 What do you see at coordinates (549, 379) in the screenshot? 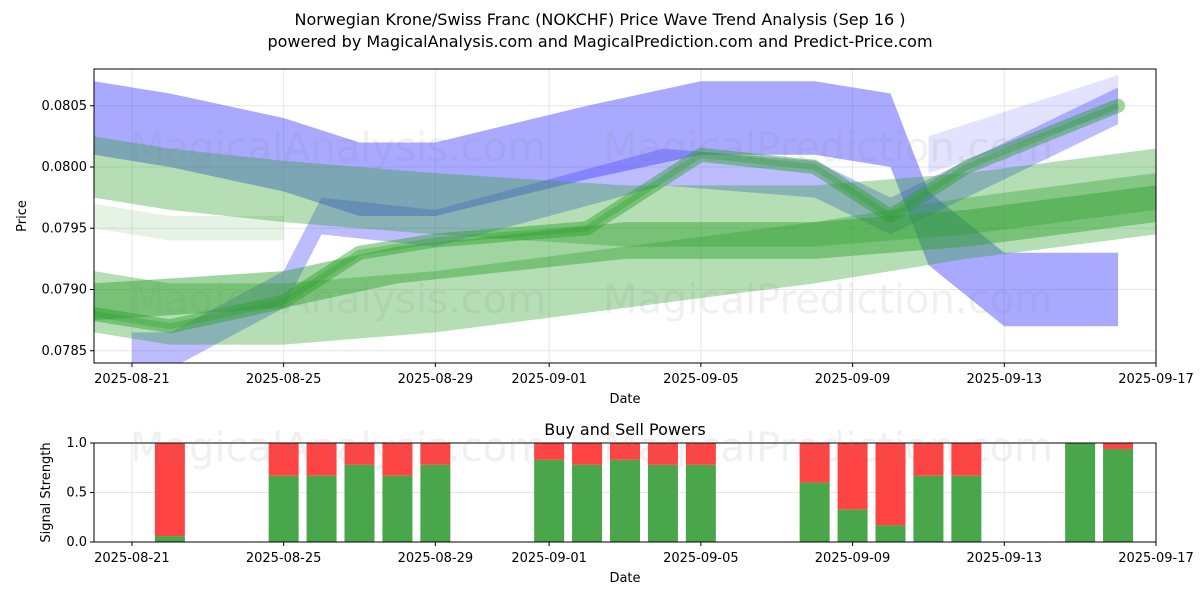
I see `x-tick-label-3: 2025-09-01` at bounding box center [549, 379].